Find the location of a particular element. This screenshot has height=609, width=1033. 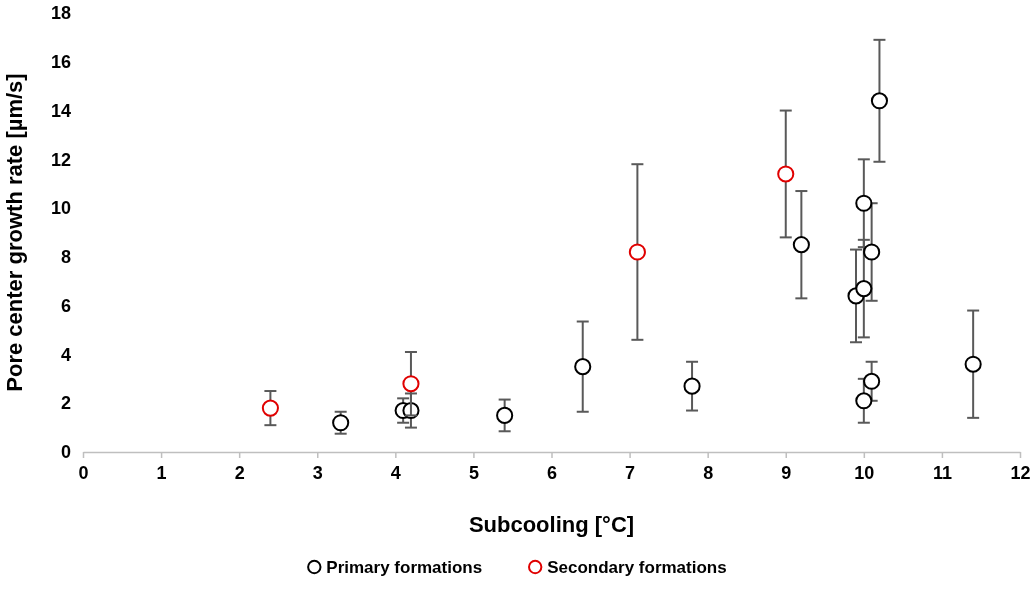

y-tick-label: 6 is located at coordinates (65, 305).